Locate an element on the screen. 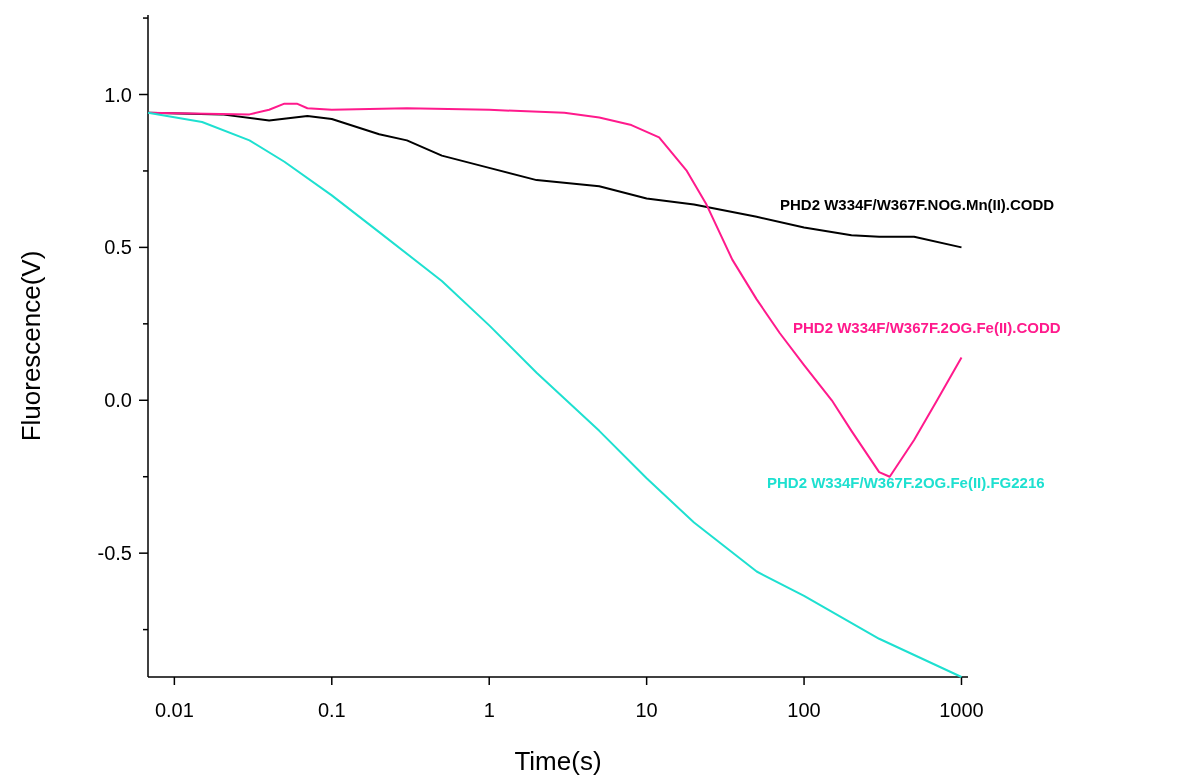 The height and width of the screenshot is (778, 1181). x-tick-label: 100 is located at coordinates (804, 710).